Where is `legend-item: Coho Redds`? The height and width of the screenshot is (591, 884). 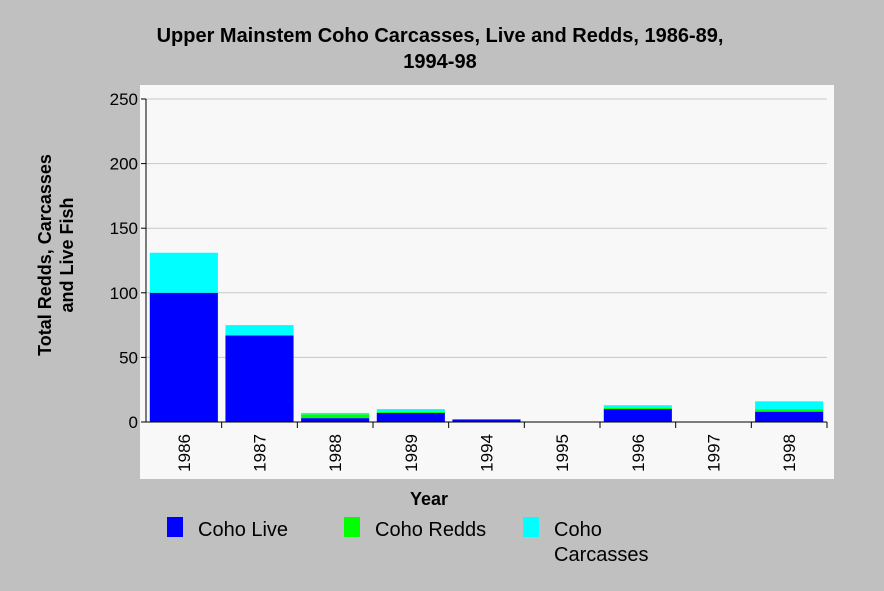
legend-item: Coho Redds is located at coordinates (415, 529).